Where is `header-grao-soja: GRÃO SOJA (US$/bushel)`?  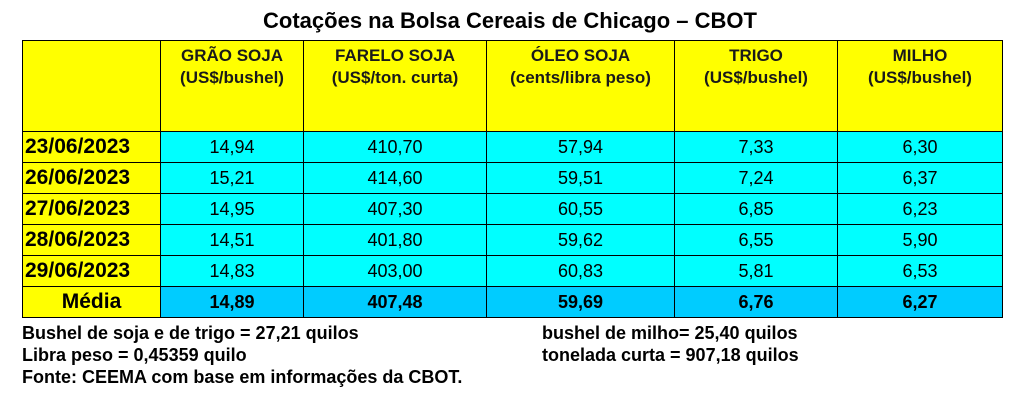 header-grao-soja: GRÃO SOJA (US$/bushel) is located at coordinates (232, 86).